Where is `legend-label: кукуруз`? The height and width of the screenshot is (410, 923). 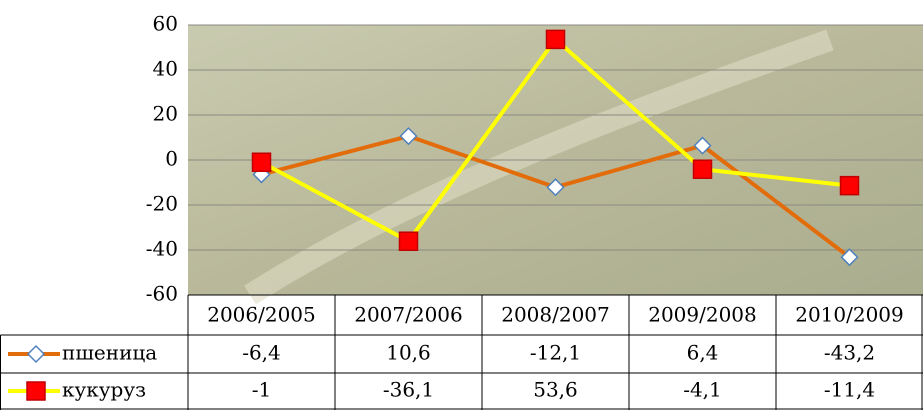 legend-label: кукуруз is located at coordinates (104, 390).